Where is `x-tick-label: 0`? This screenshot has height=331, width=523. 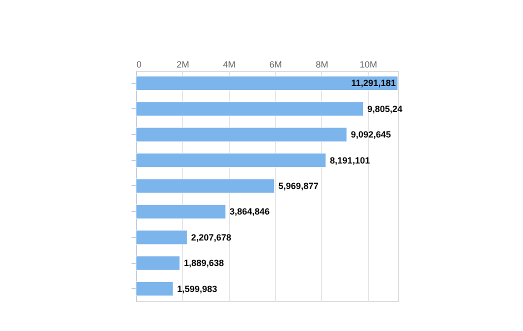 x-tick-label: 0 is located at coordinates (139, 65).